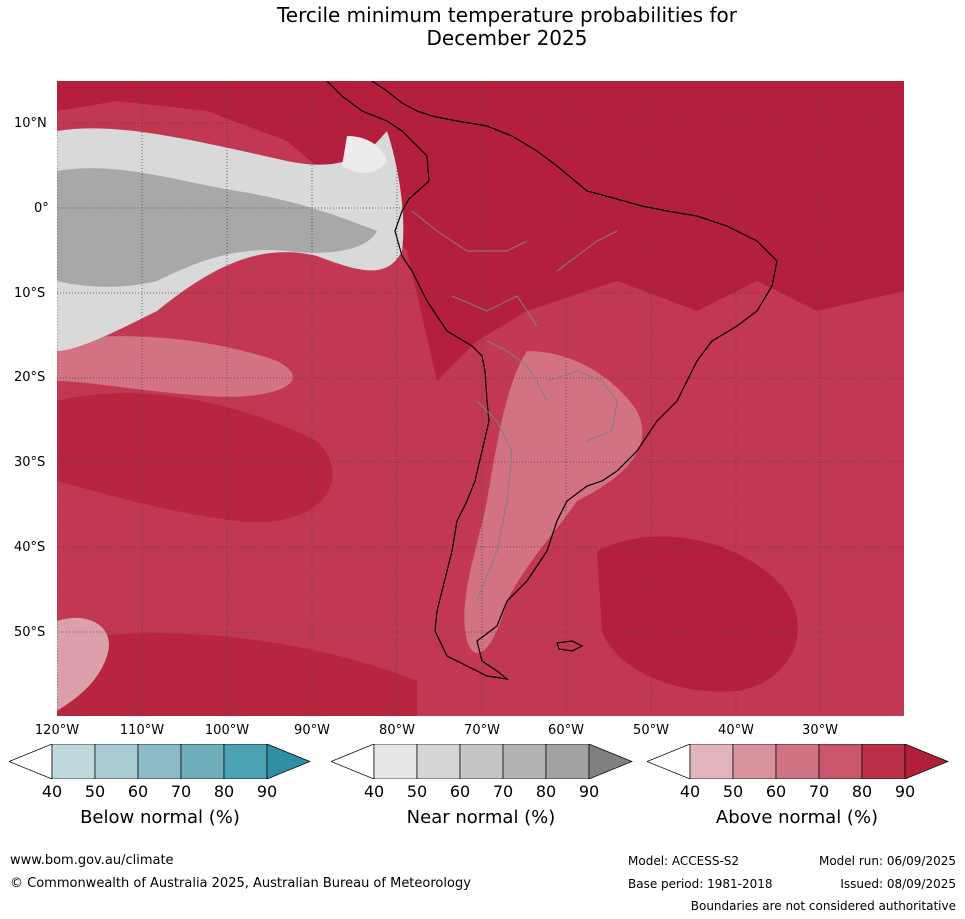  Describe the element at coordinates (30, 123) in the screenshot. I see `lat-label-10n: 10°N` at that location.